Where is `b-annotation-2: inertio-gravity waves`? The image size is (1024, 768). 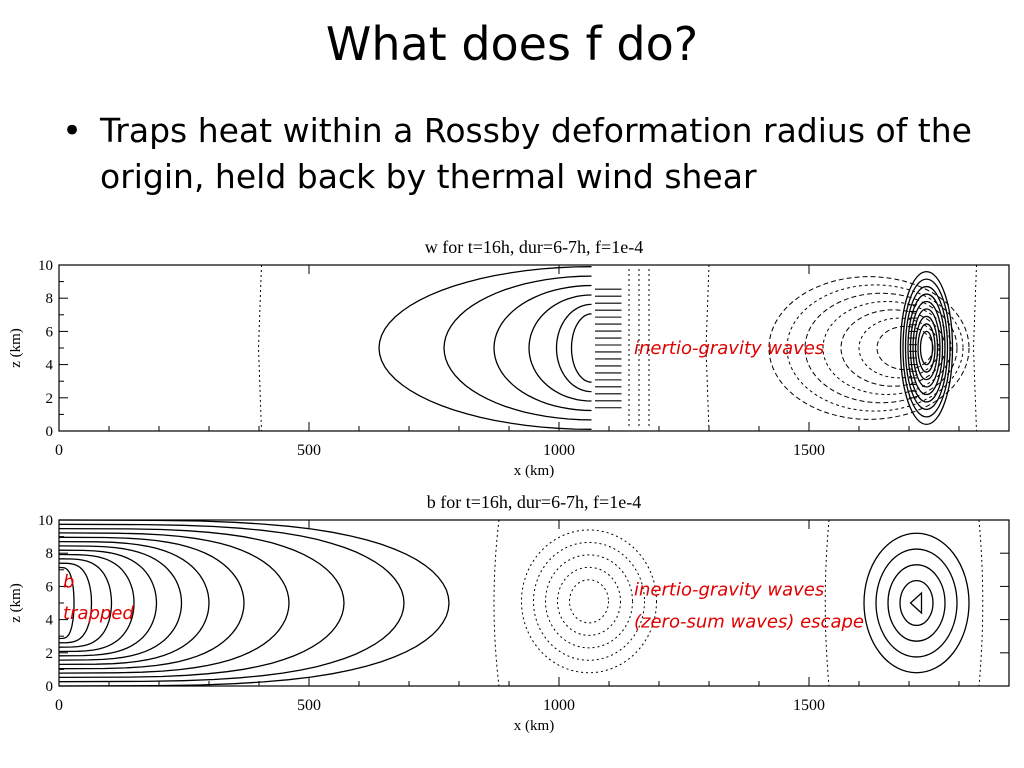 b-annotation-2: inertio-gravity waves is located at coordinates (729, 590).